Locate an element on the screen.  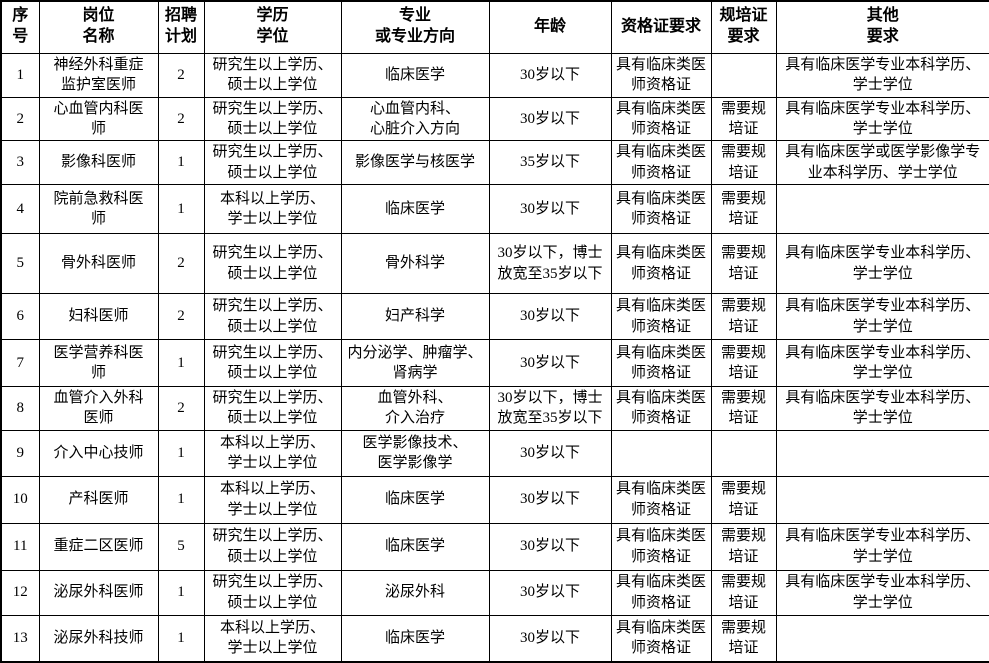
table-cell-col-position-name: 泌尿外科技师 is located at coordinates (98, 638).